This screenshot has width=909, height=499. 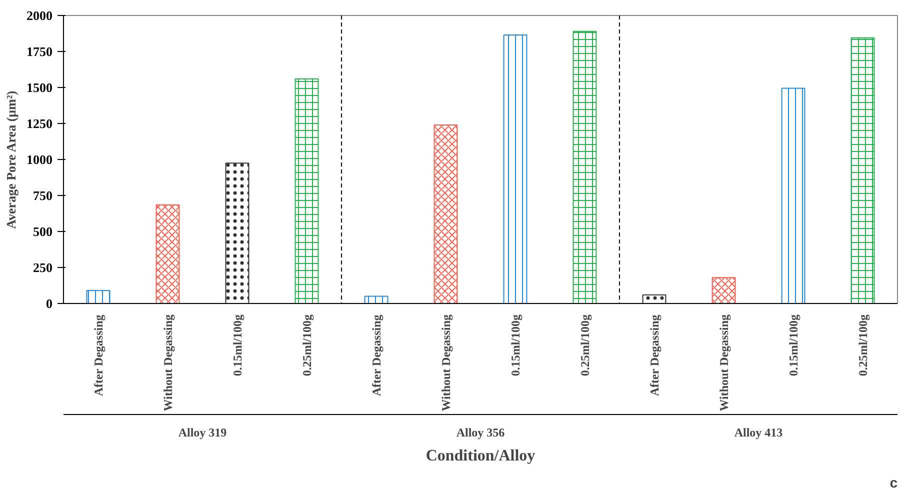 What do you see at coordinates (39, 159) in the screenshot?
I see `y-tick-label: 1000` at bounding box center [39, 159].